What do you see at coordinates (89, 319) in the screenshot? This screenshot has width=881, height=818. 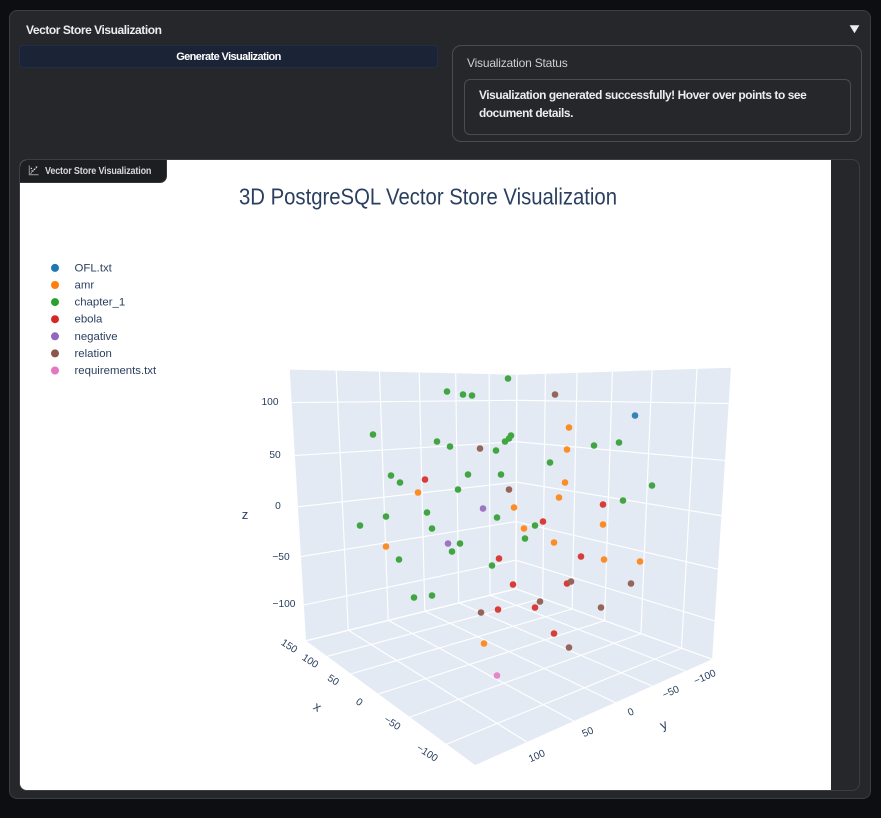 I see `svg-text: ebola` at bounding box center [89, 319].